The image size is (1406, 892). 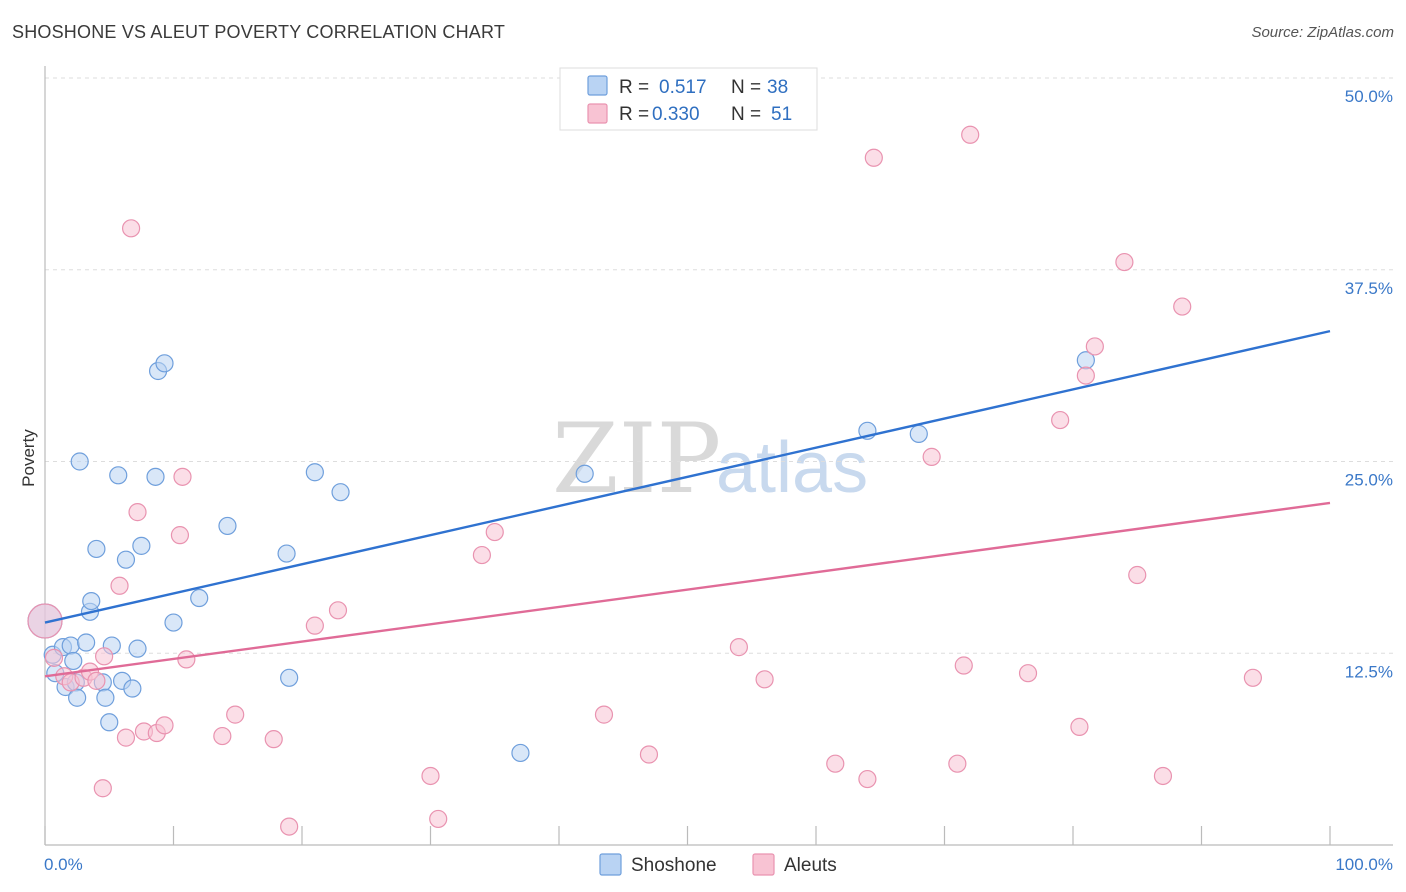 I want to click on y-axis-title: Poverty, so click(x=28, y=458).